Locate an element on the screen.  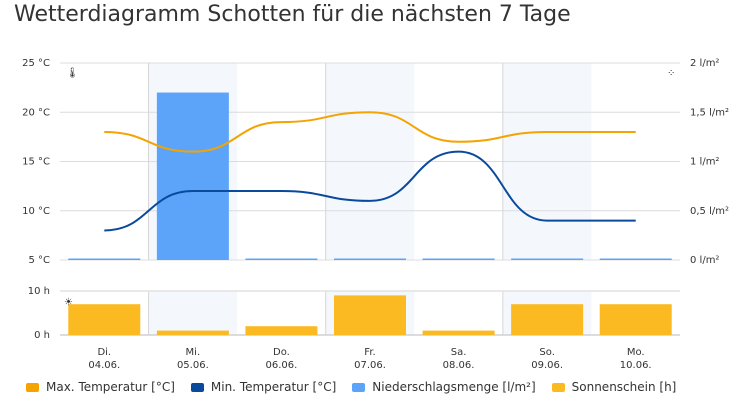
legend-label: Sonnenschein [h] is located at coordinates (624, 387).